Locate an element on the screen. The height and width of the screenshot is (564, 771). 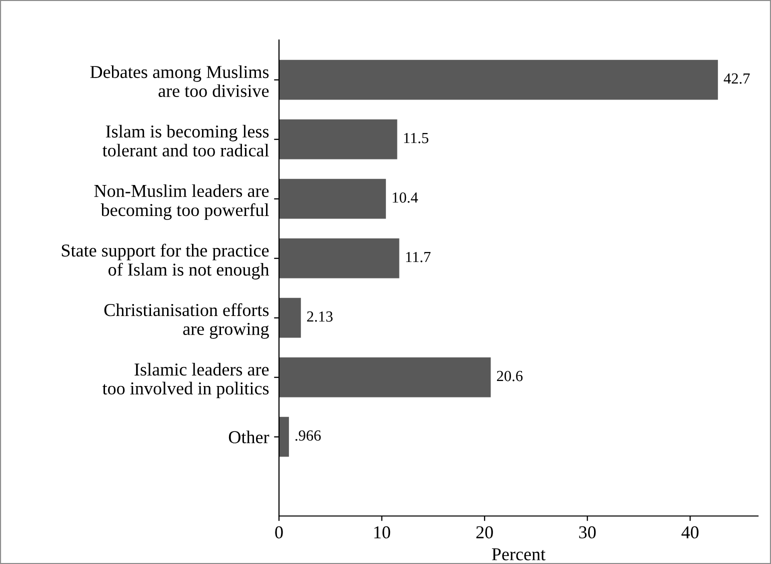
data-label: 42.7 is located at coordinates (737, 78).